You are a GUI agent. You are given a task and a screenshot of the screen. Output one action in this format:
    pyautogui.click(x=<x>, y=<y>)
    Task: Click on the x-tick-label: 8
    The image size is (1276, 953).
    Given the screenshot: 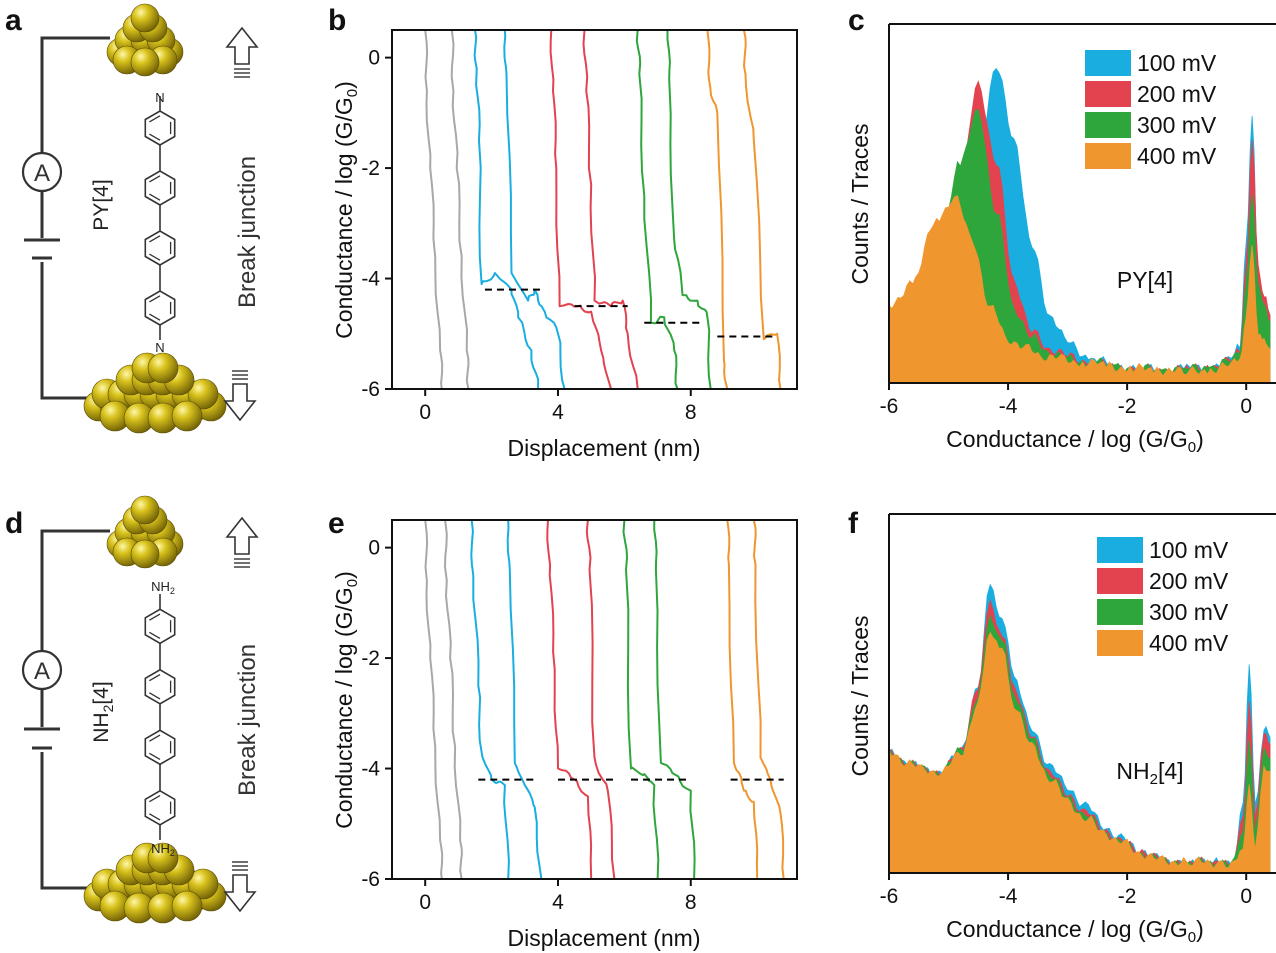 What is the action you would take?
    pyautogui.click(x=691, y=902)
    